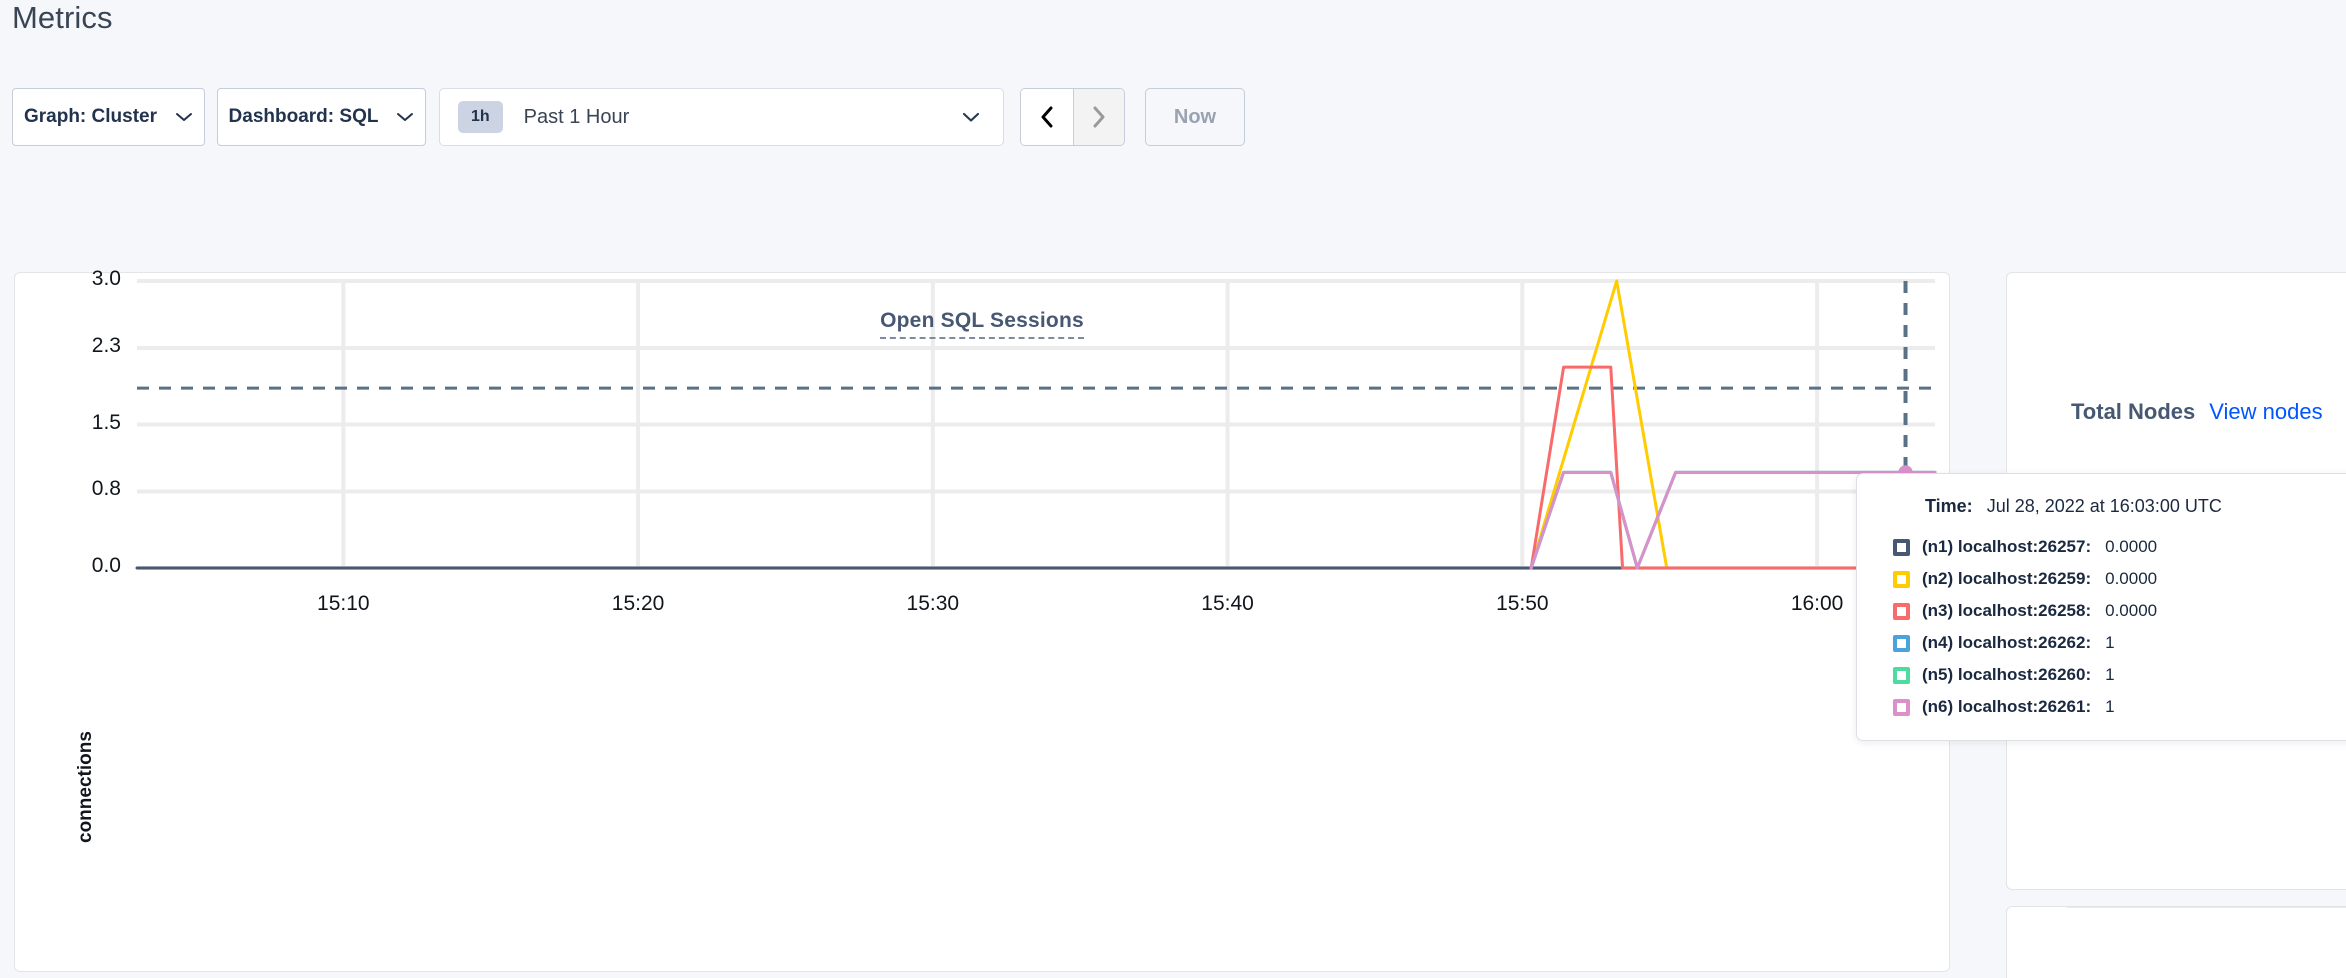 Image resolution: width=2346 pixels, height=978 pixels. I want to click on tooltip-series-row: (n5) localhost:26260: 1, so click(2101, 675).